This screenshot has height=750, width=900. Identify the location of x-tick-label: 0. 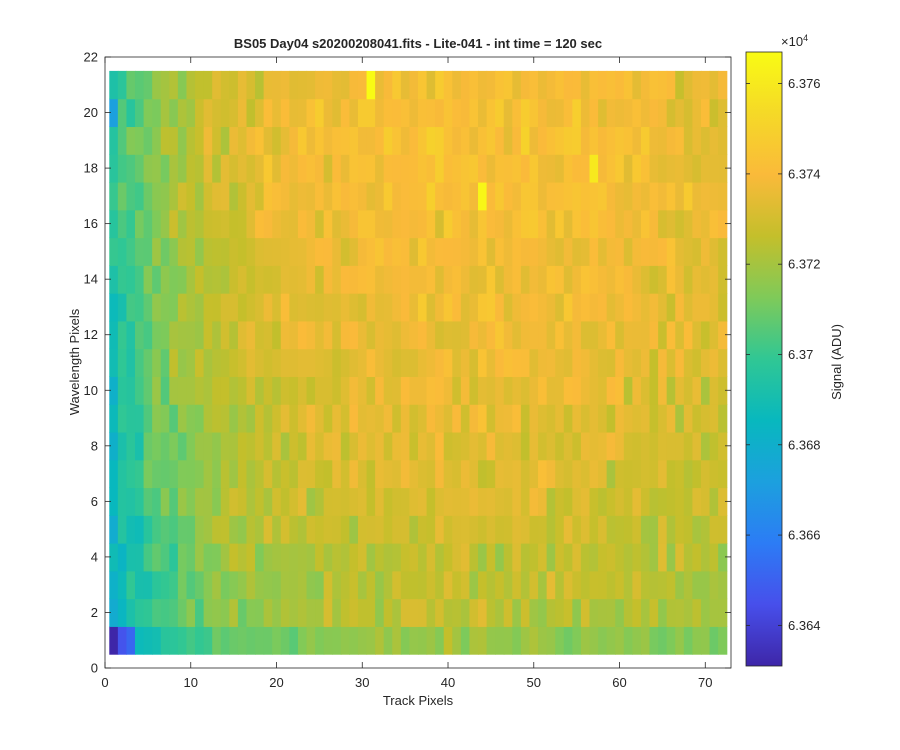
(104, 682).